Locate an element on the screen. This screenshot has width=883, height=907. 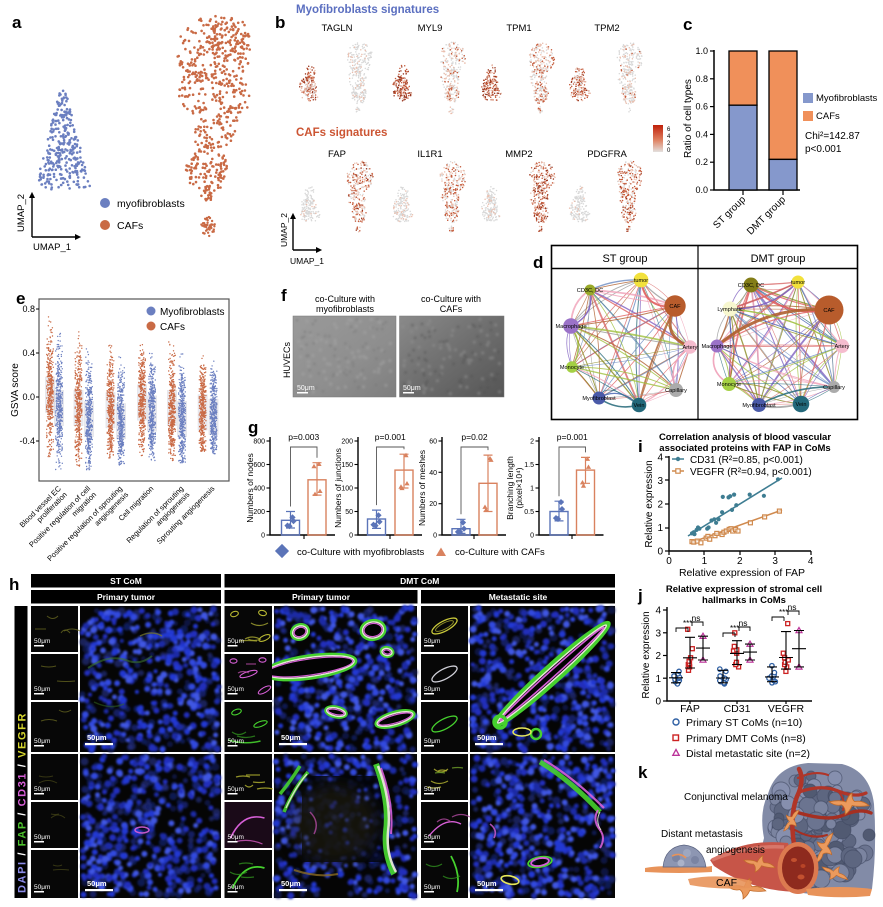
svg-text: MMP2 is located at coordinates (518, 154).